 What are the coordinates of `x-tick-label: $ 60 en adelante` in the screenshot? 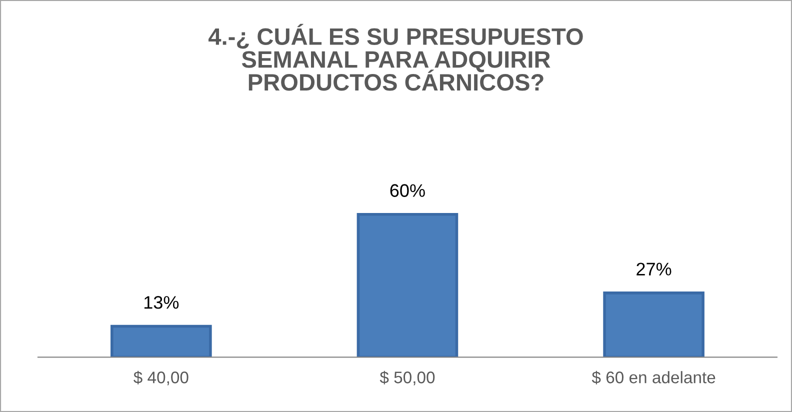 It's located at (654, 377).